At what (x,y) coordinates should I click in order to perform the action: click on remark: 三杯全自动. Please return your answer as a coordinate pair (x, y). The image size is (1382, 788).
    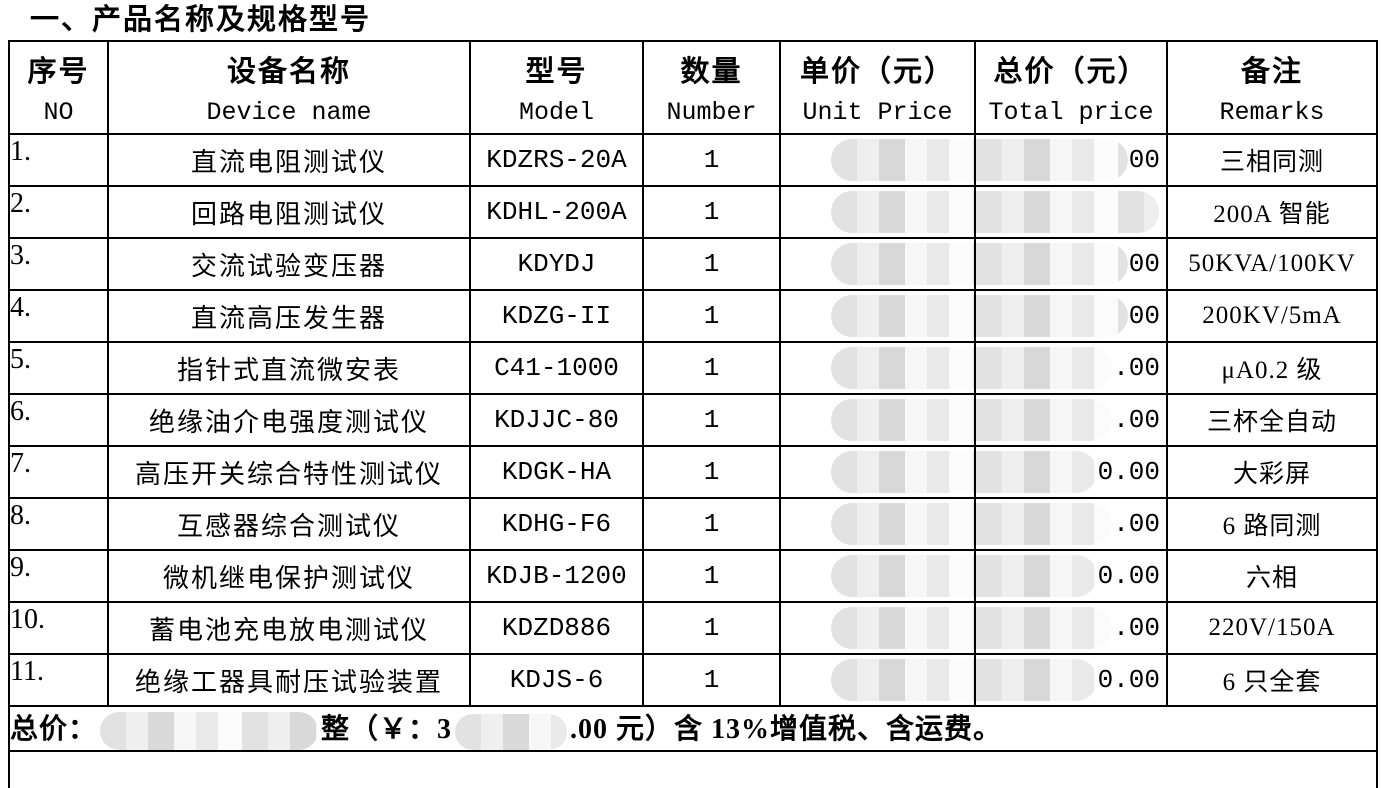
    Looking at the image, I should click on (1272, 420).